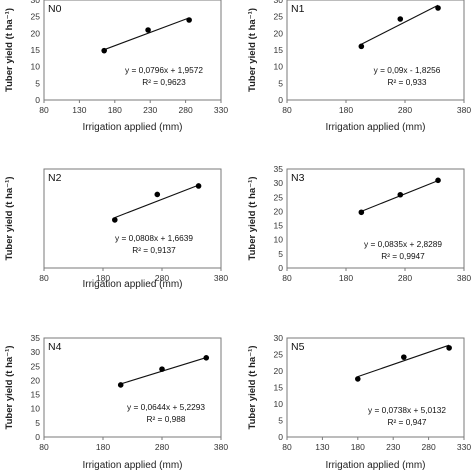 This screenshot has height=474, width=474. Describe the element at coordinates (407, 82) in the screenshot. I see `trendline-r2: R² = 0,933` at that location.